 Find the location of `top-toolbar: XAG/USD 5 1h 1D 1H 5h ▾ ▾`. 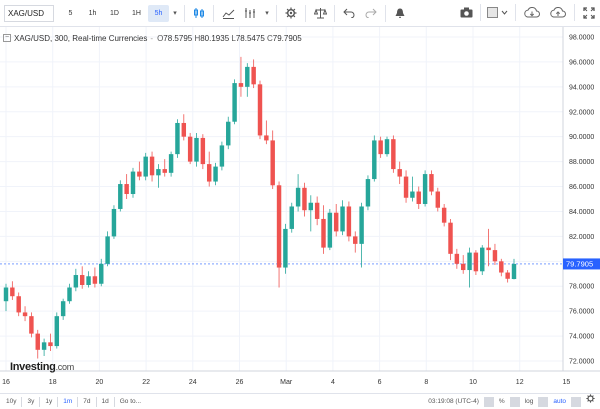

top-toolbar: XAG/USD 5 1h 1D 1H 5h ▾ ▾ is located at coordinates (300, 13).